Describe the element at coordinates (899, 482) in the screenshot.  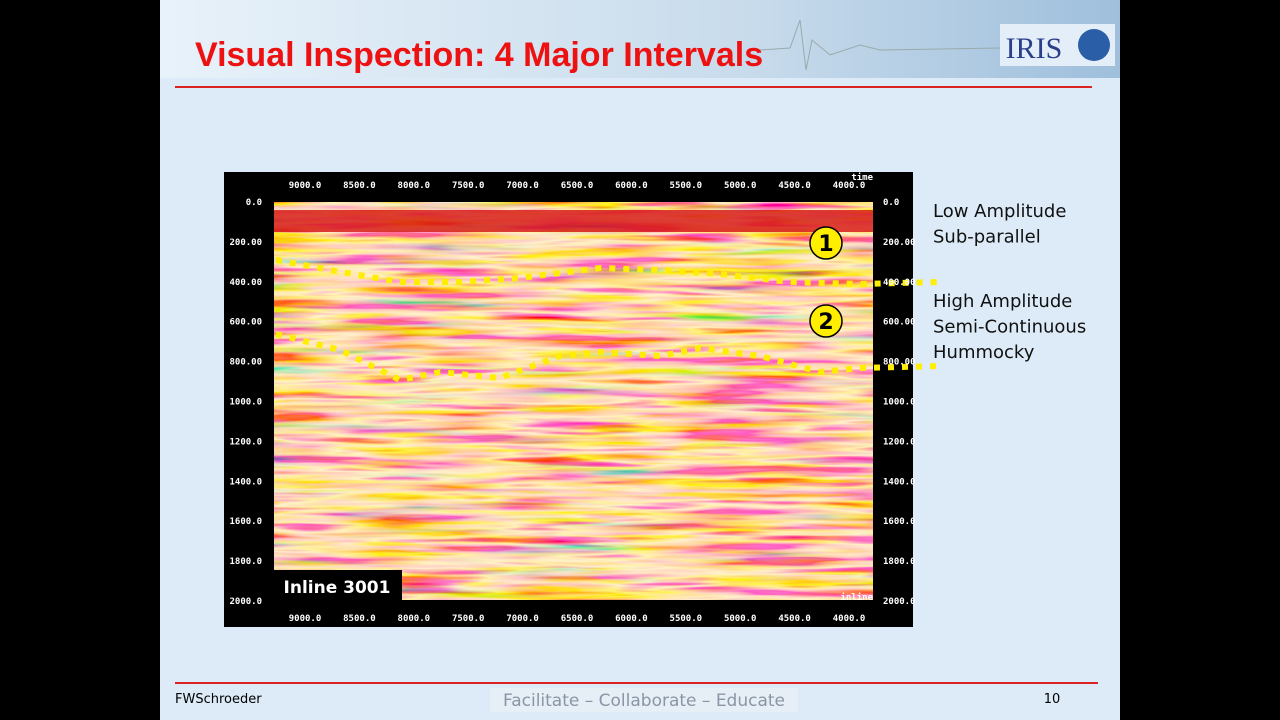
I see `right-tick-label: 1400.0` at that location.